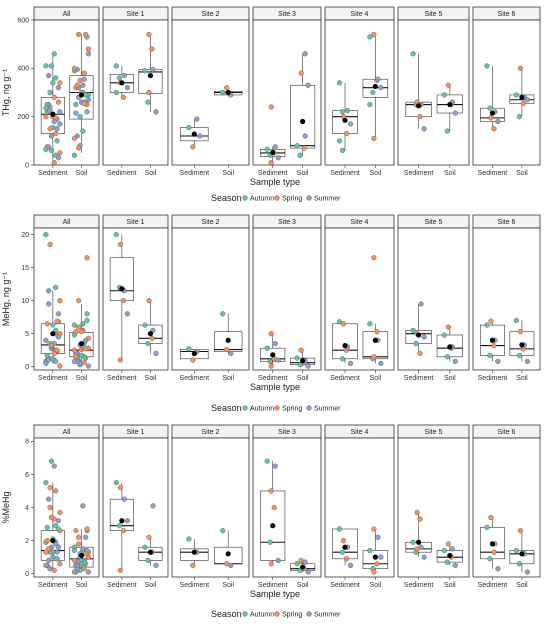 The height and width of the screenshot is (629, 550). I want to click on facet-label: Site 6, so click(507, 222).